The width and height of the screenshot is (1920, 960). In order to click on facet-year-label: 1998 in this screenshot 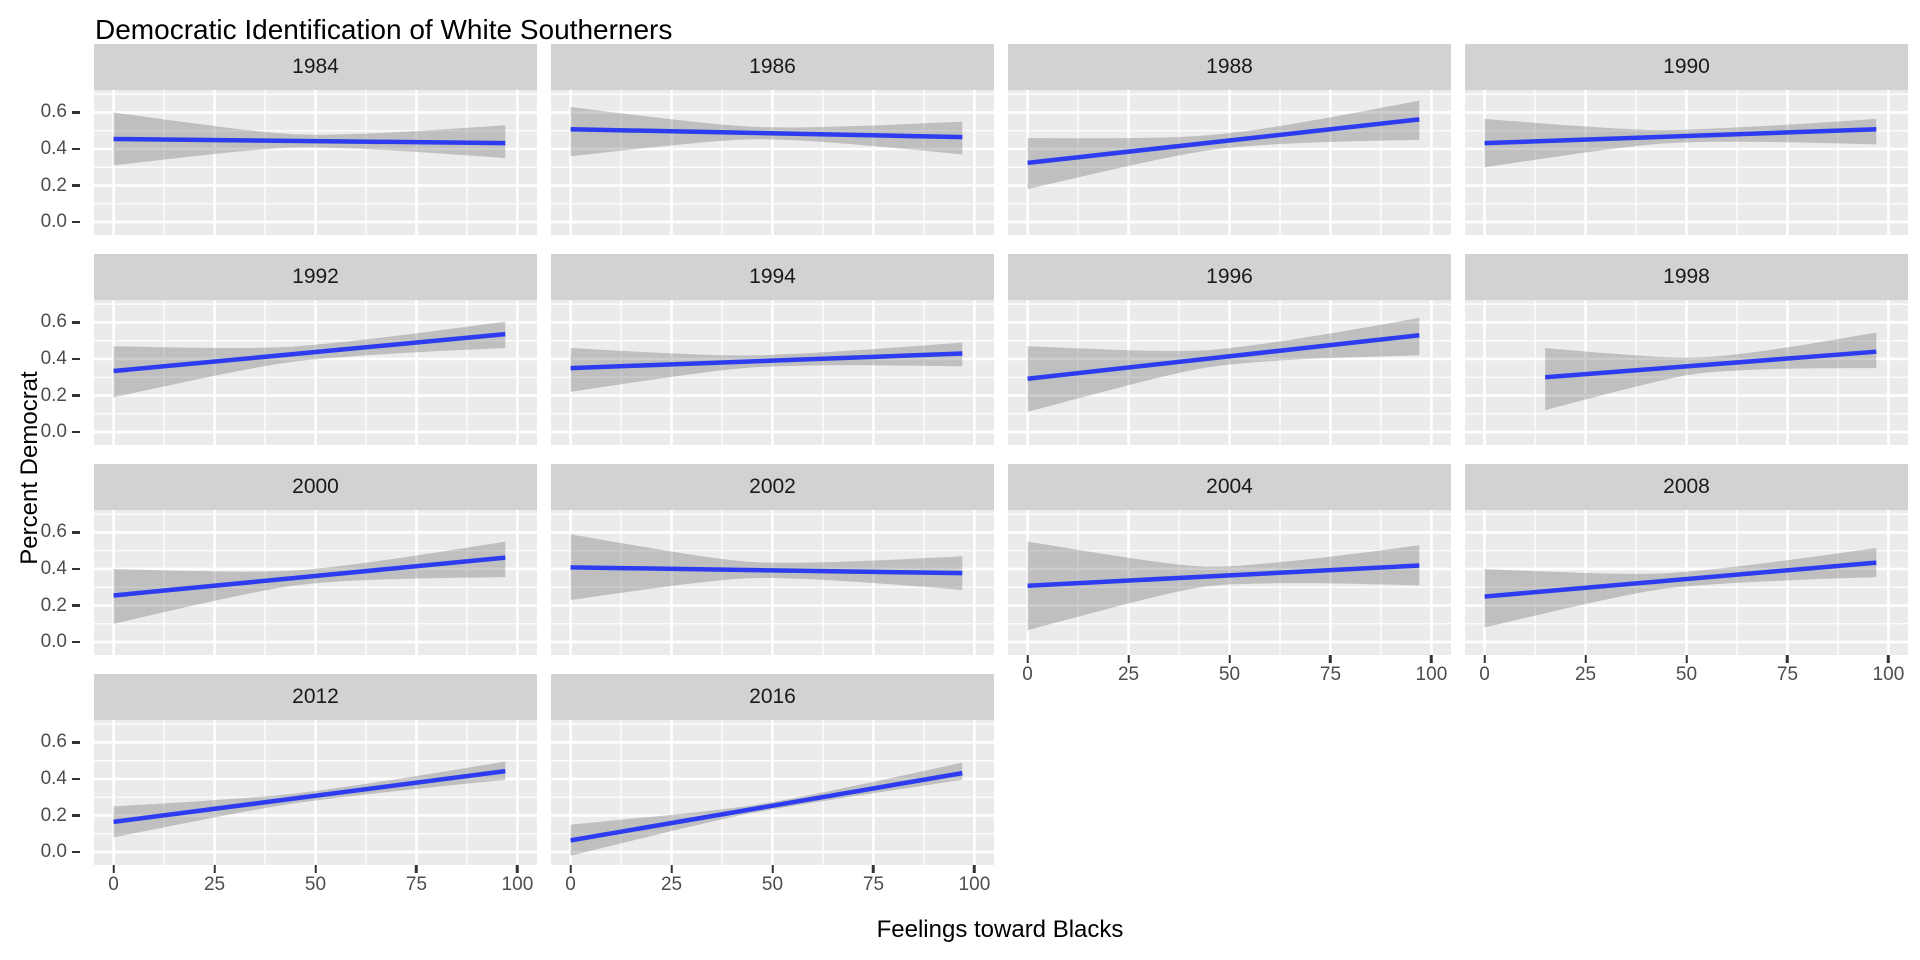, I will do `click(1686, 276)`.